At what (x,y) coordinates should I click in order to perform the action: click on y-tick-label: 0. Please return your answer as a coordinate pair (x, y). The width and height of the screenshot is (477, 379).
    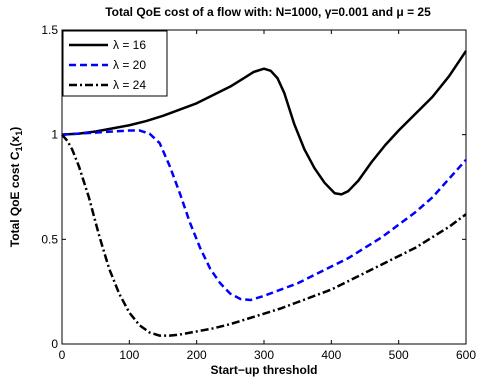
    Looking at the image, I should click on (54, 344).